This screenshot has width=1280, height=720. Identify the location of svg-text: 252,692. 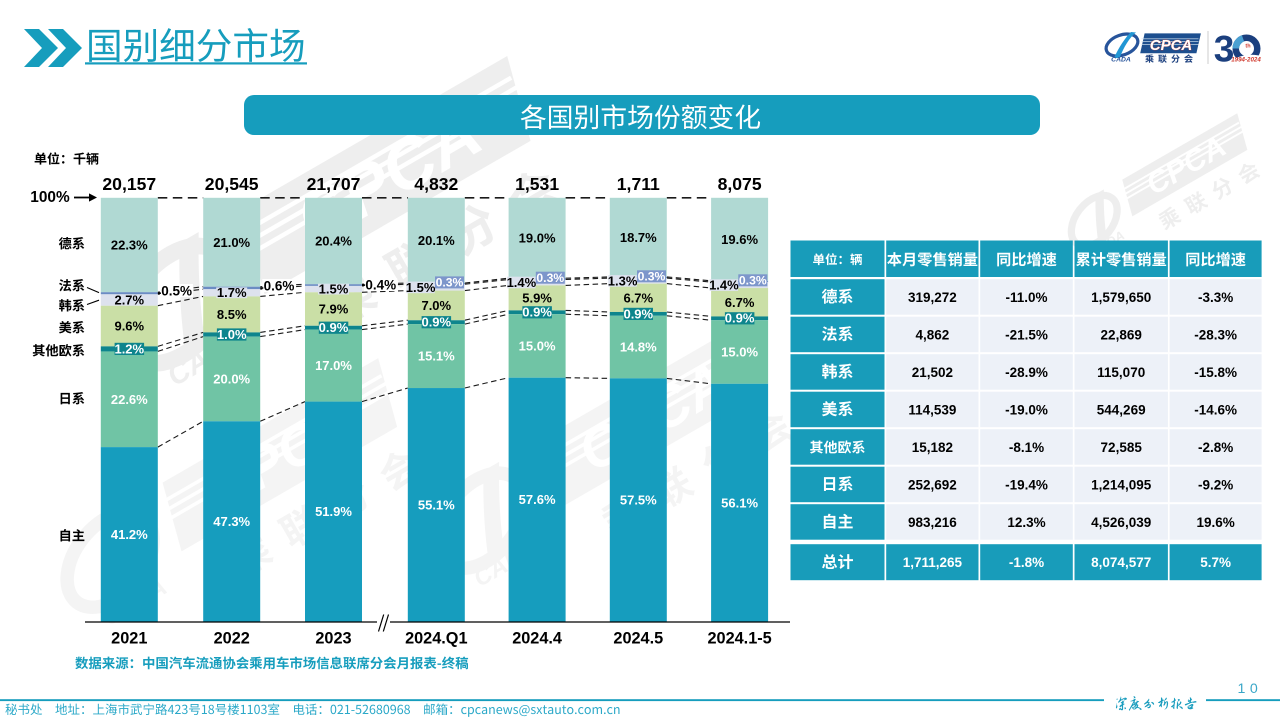
(932, 484).